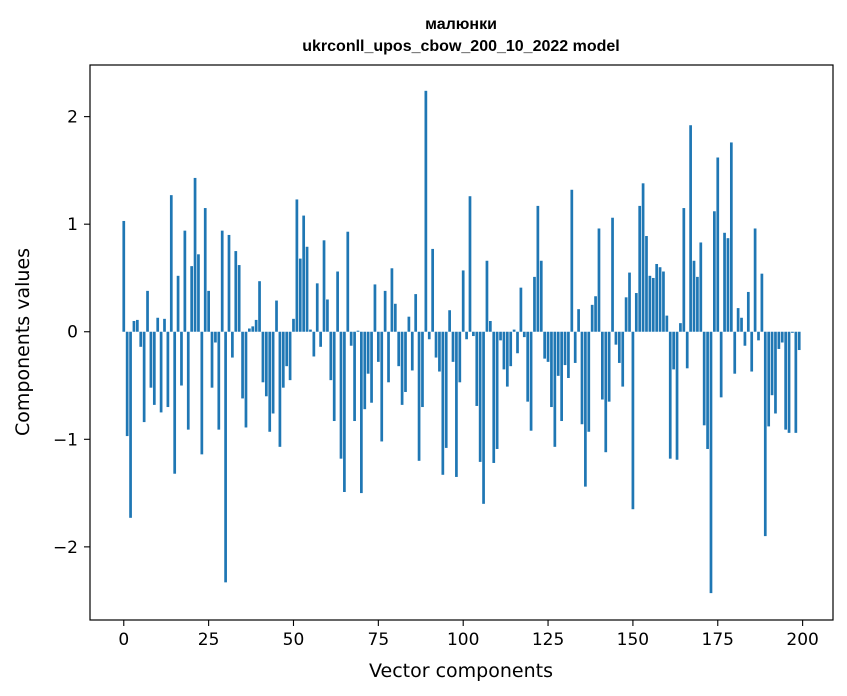  Describe the element at coordinates (294, 640) in the screenshot. I see `x-tick-label: 50` at that location.